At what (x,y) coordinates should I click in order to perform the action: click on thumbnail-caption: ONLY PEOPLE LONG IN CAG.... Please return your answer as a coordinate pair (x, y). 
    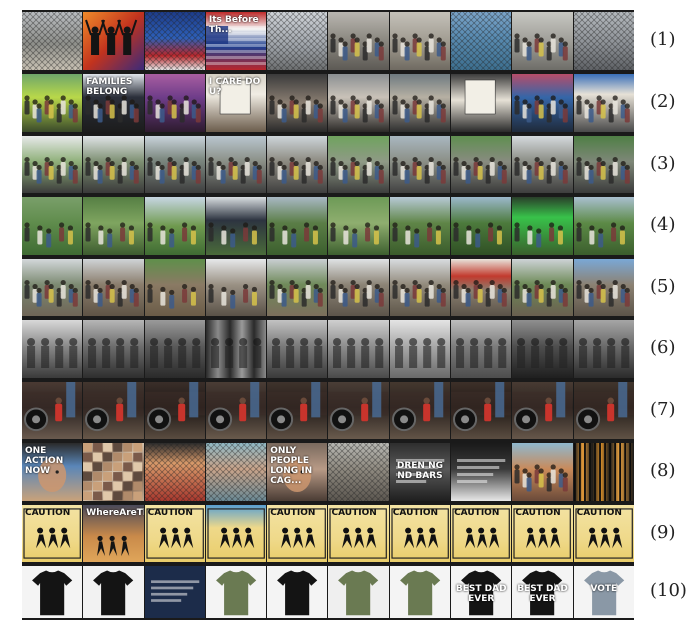
    Looking at the image, I should click on (291, 466).